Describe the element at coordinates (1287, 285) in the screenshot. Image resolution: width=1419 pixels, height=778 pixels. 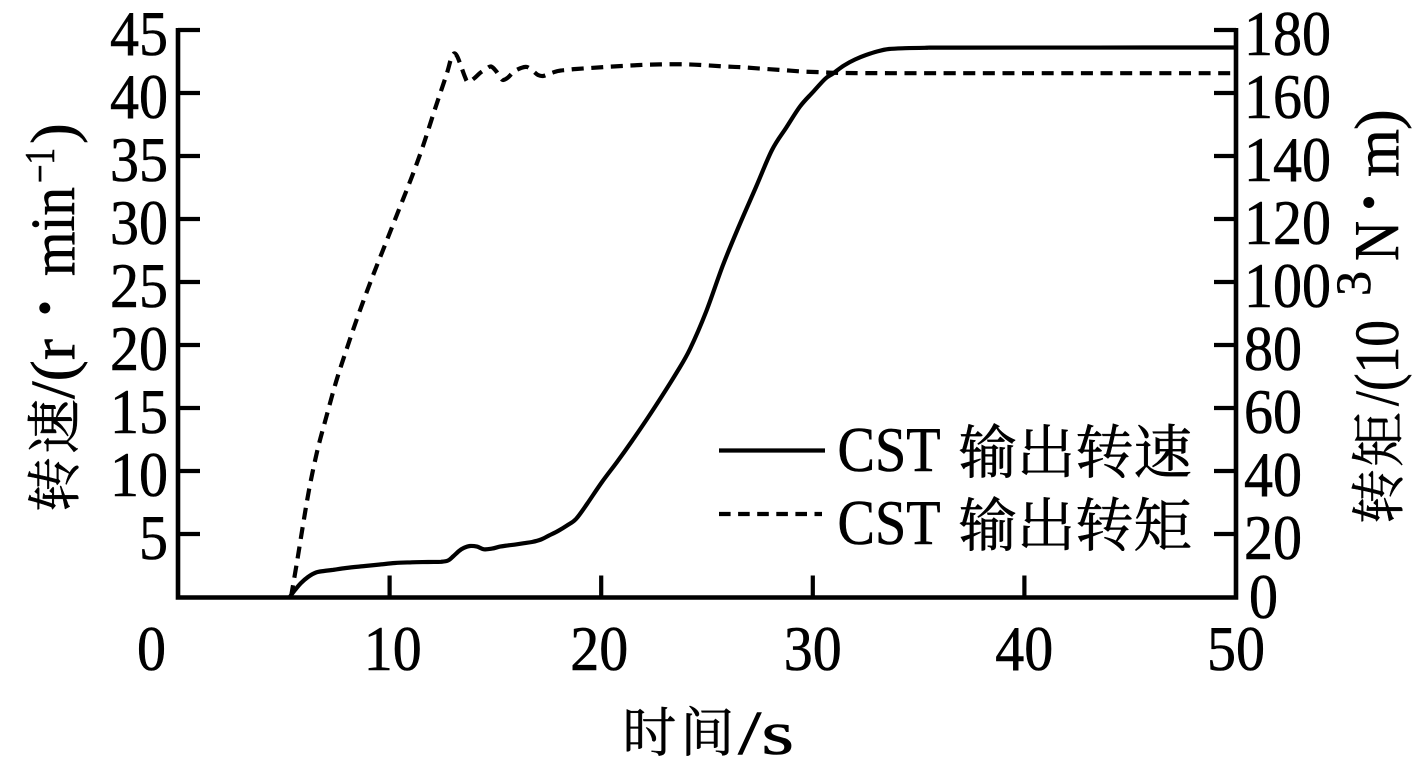
I see `svg-text: 100` at that location.